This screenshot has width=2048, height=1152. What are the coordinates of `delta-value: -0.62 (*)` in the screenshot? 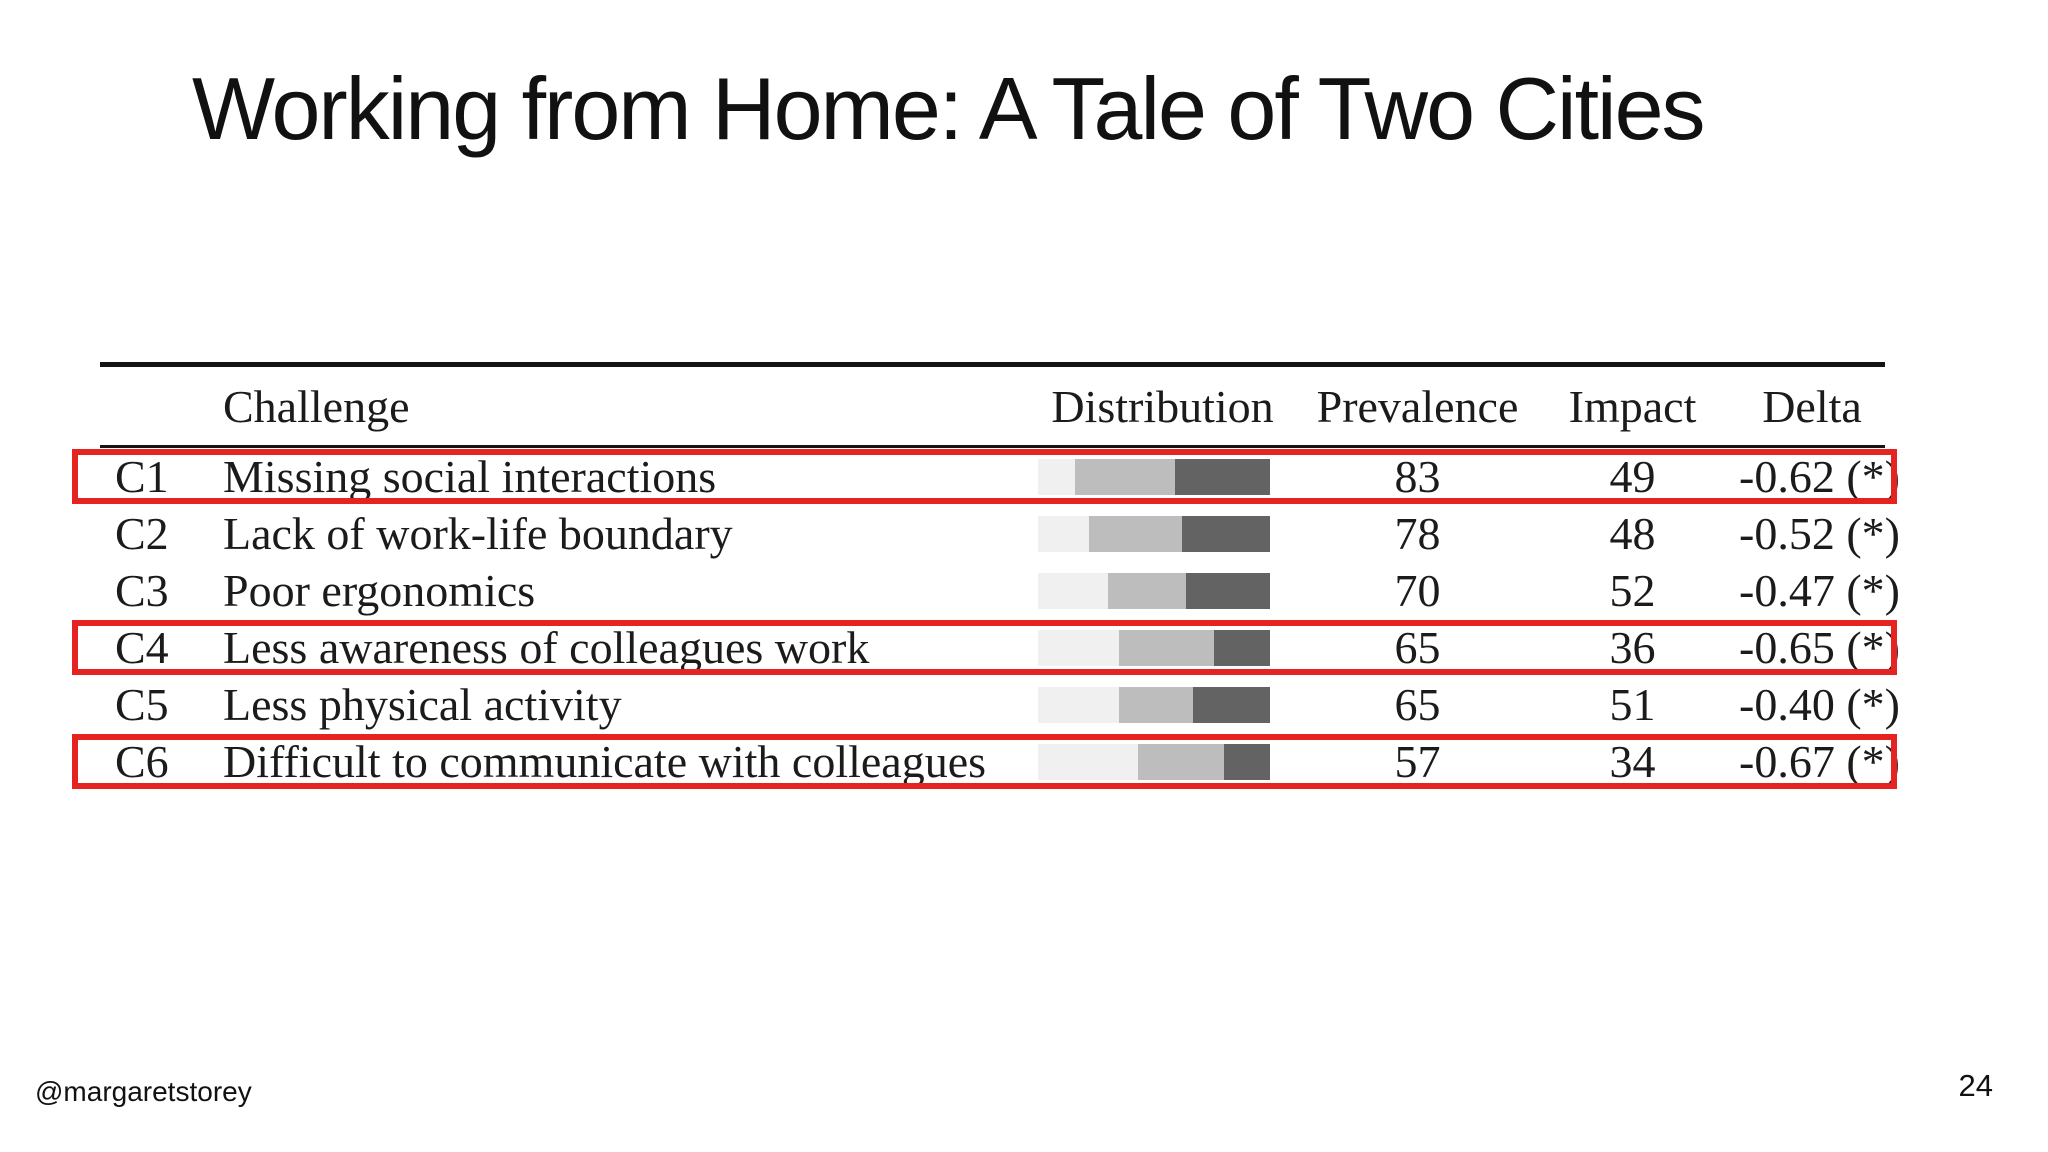 It's located at (1819, 476).